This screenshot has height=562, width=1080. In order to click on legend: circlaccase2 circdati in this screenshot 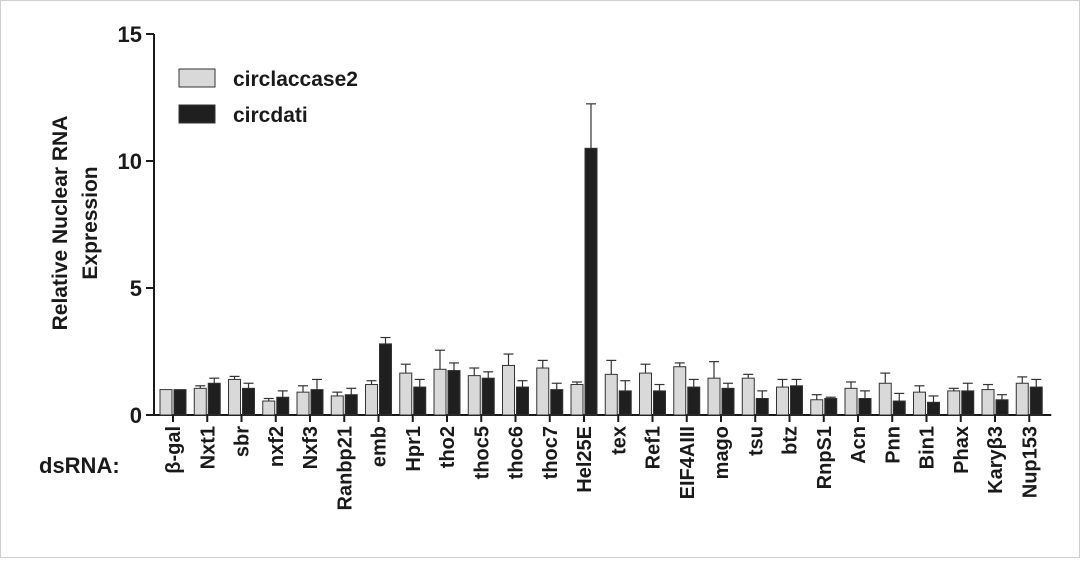, I will do `click(268, 97)`.